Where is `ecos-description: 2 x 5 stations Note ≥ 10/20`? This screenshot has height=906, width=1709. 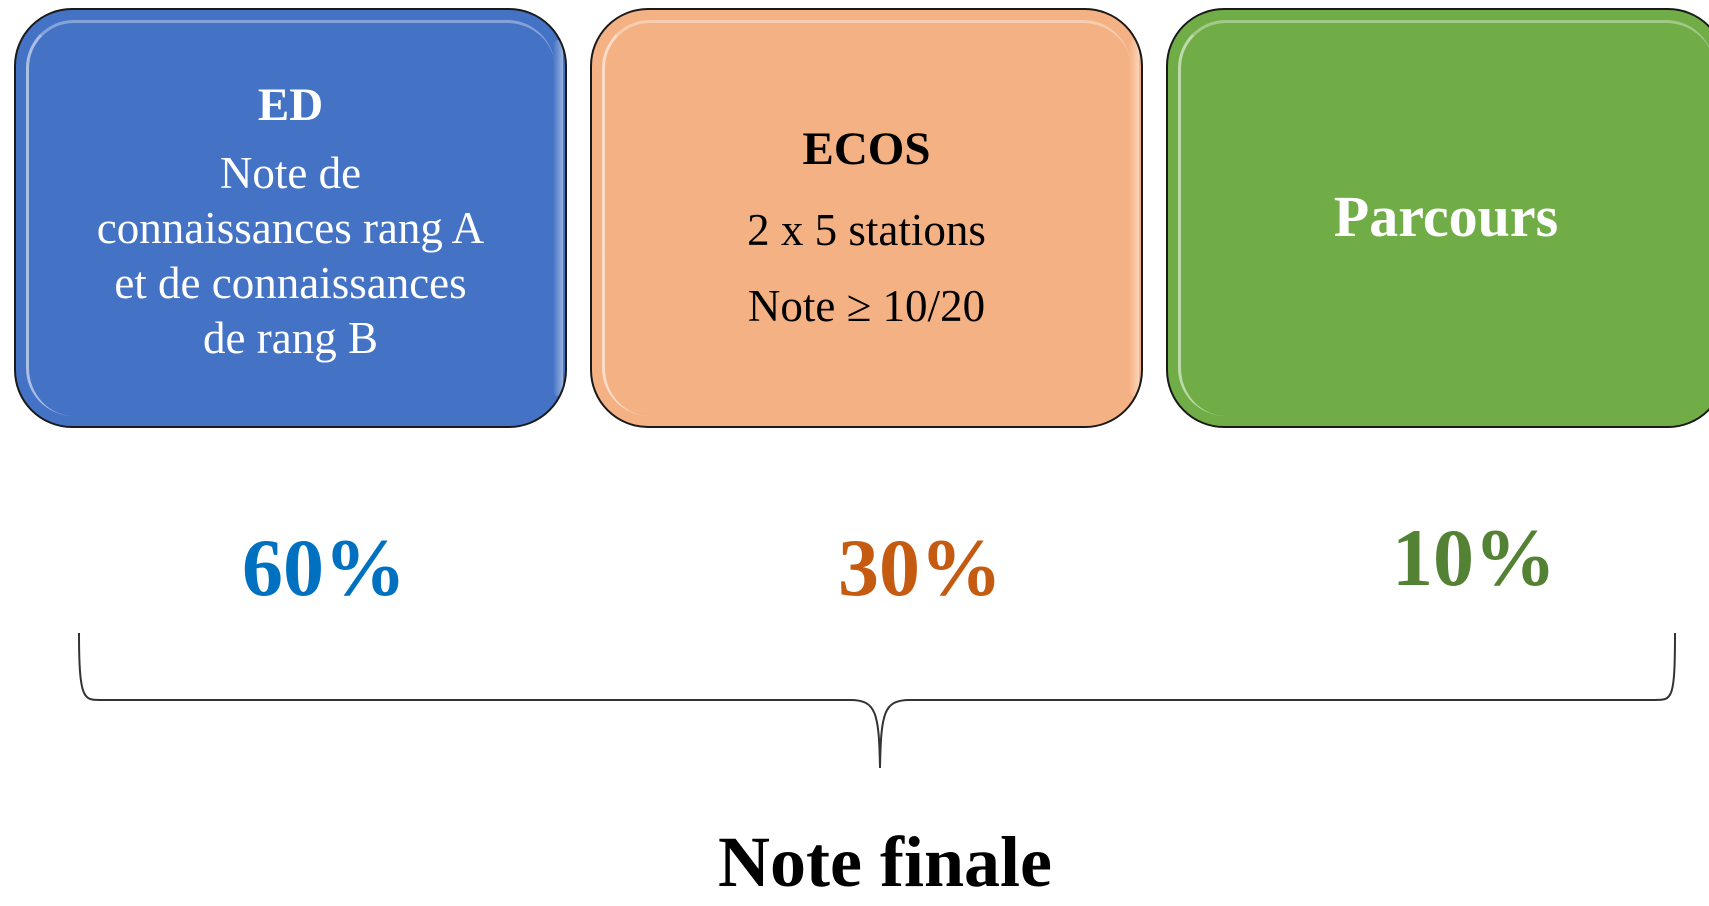 ecos-description: 2 x 5 stations Note ≥ 10/20 is located at coordinates (866, 268).